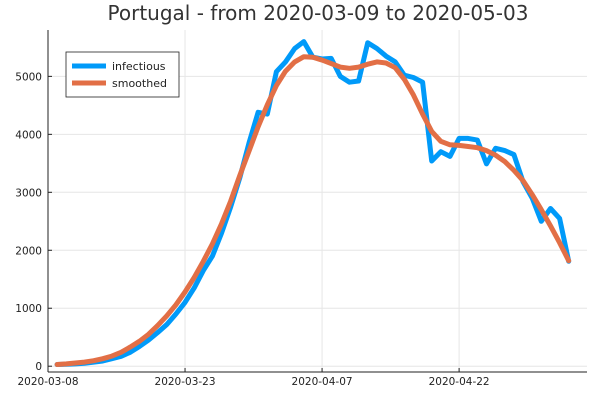  I want to click on legend: infectious smoothed, so click(122, 74).